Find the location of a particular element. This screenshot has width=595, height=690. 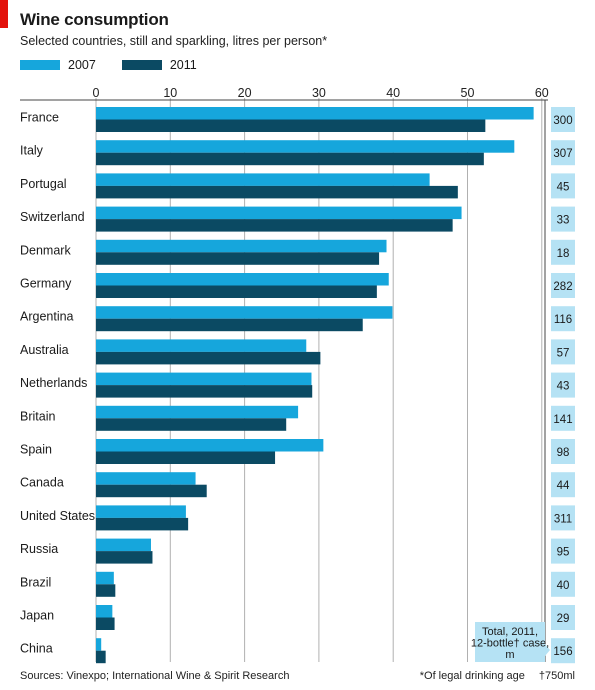

category-label: Argentina is located at coordinates (47, 317).